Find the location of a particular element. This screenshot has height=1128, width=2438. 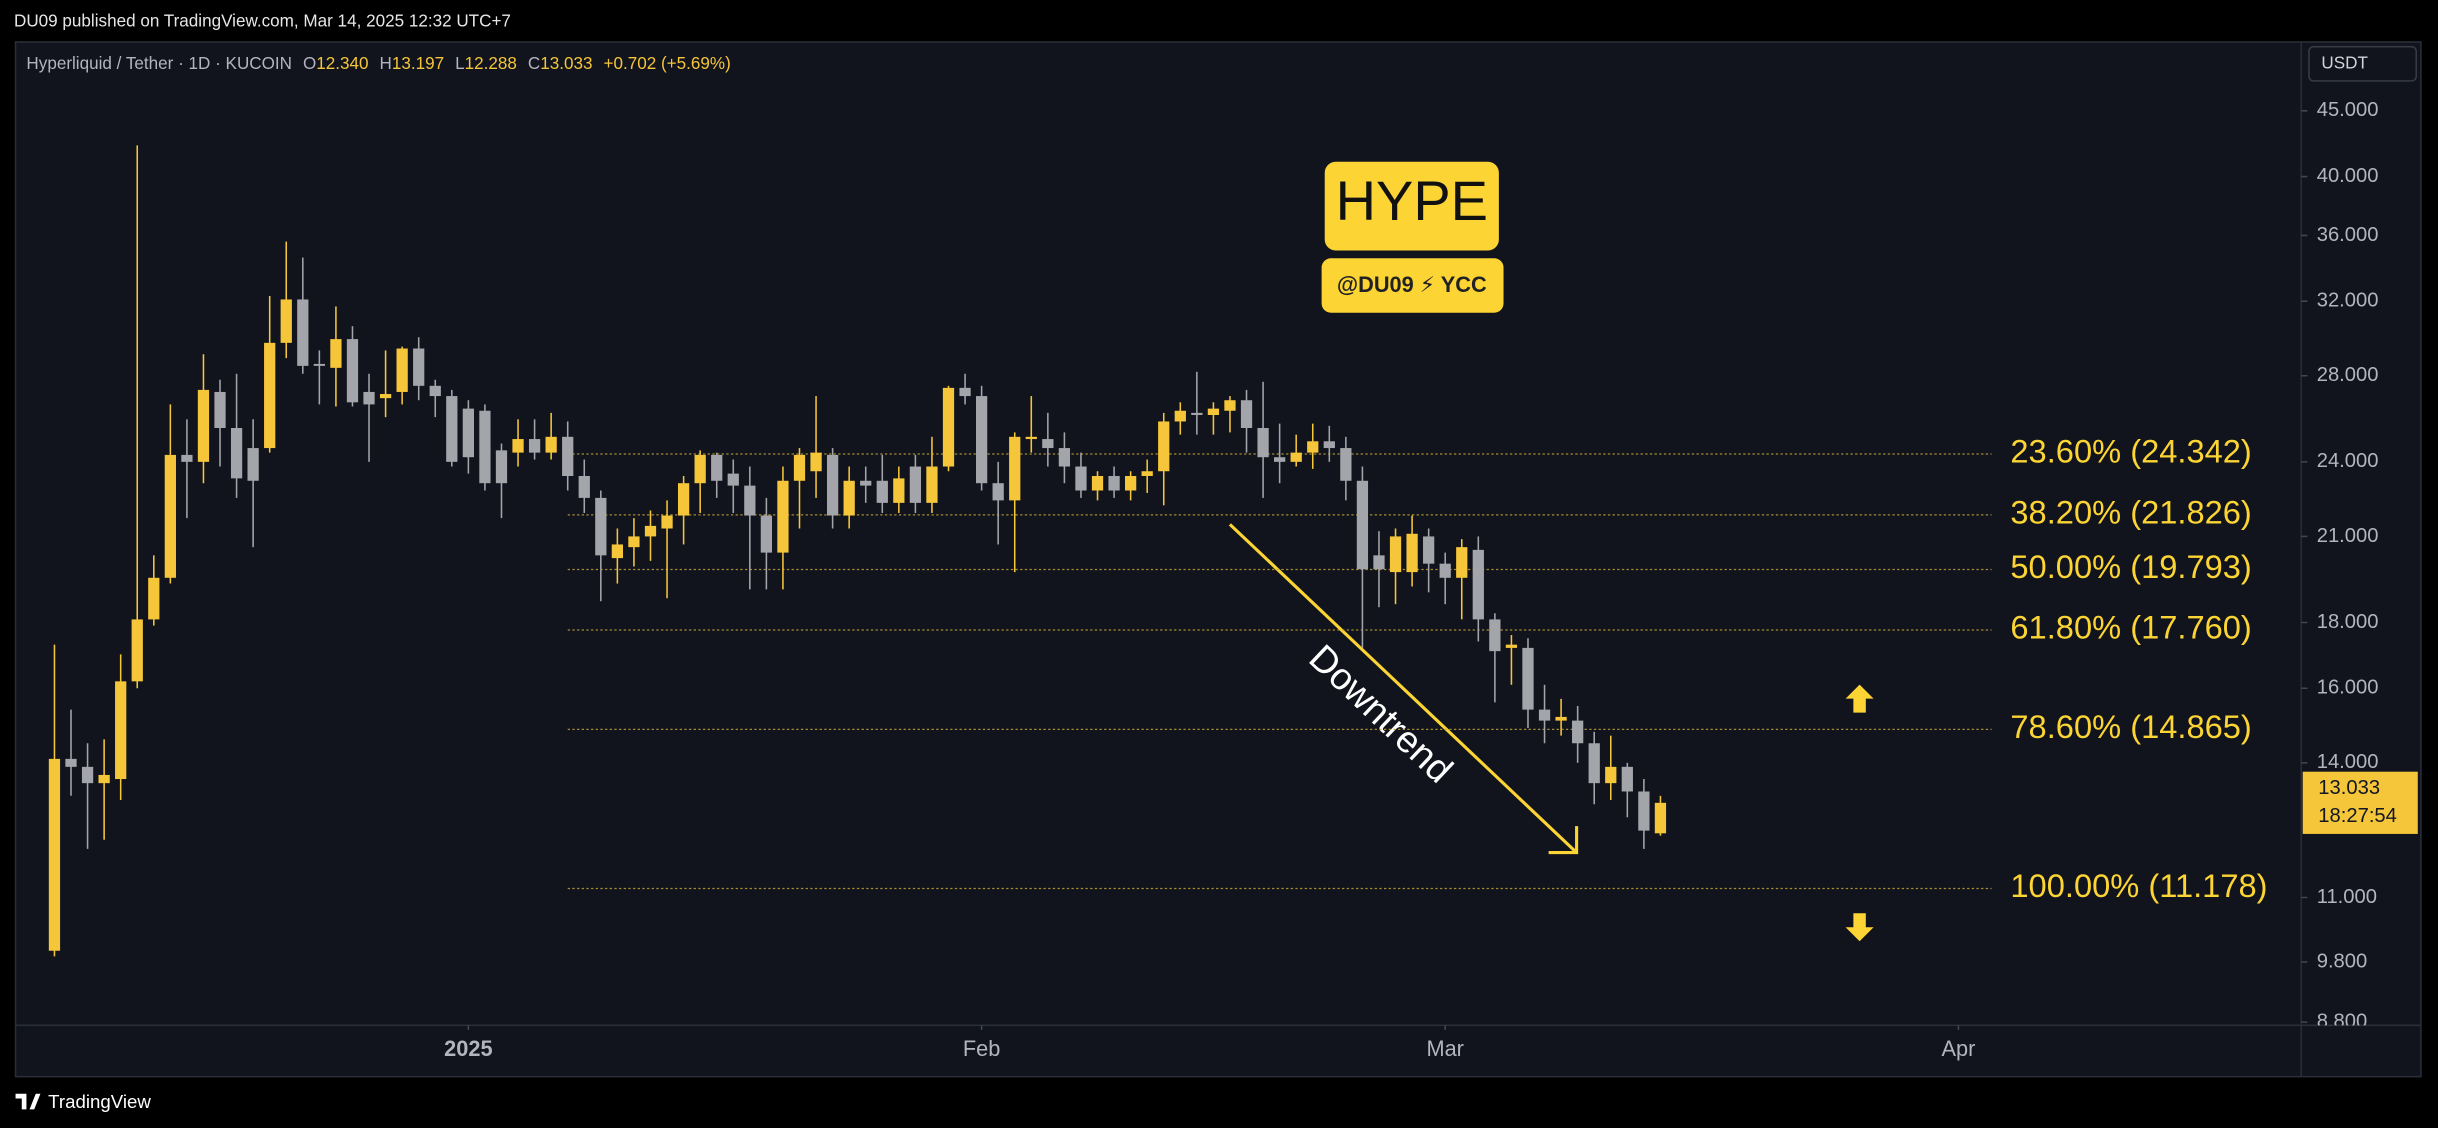

up-arrow-icon is located at coordinates (1859, 698).